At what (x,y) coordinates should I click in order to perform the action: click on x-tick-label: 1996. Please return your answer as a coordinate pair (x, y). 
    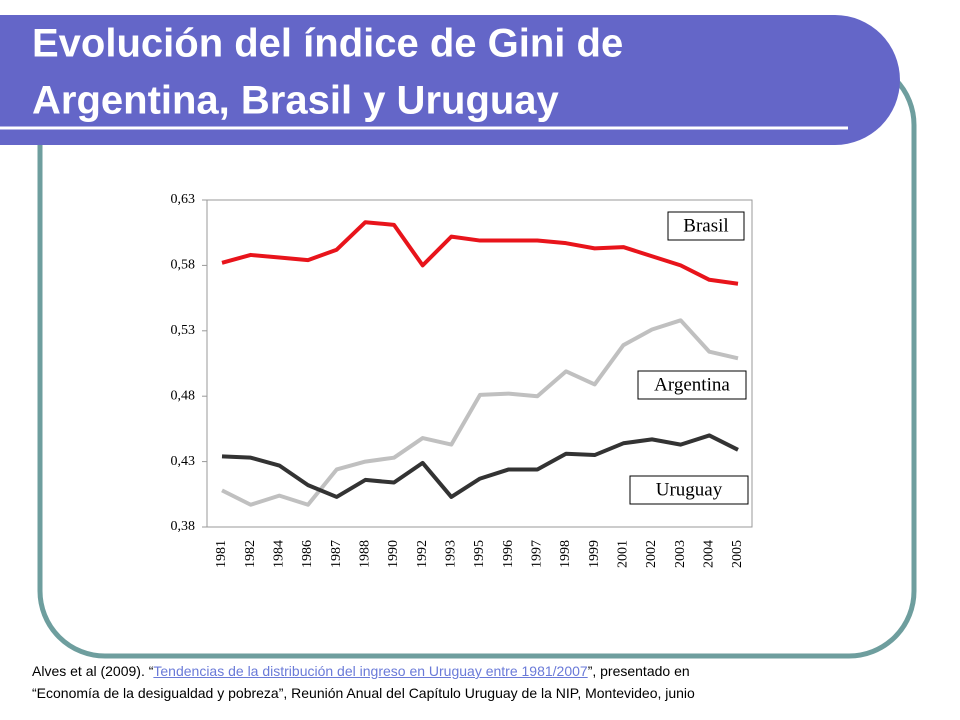
    Looking at the image, I should click on (508, 554).